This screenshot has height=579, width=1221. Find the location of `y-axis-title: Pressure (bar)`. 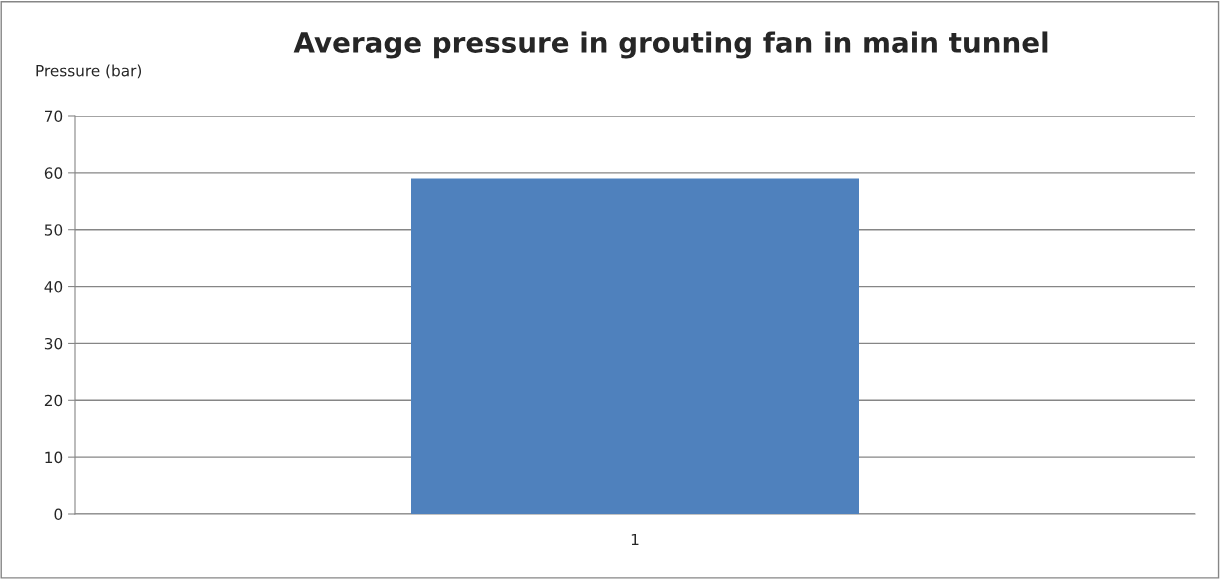

y-axis-title: Pressure (bar) is located at coordinates (89, 71).